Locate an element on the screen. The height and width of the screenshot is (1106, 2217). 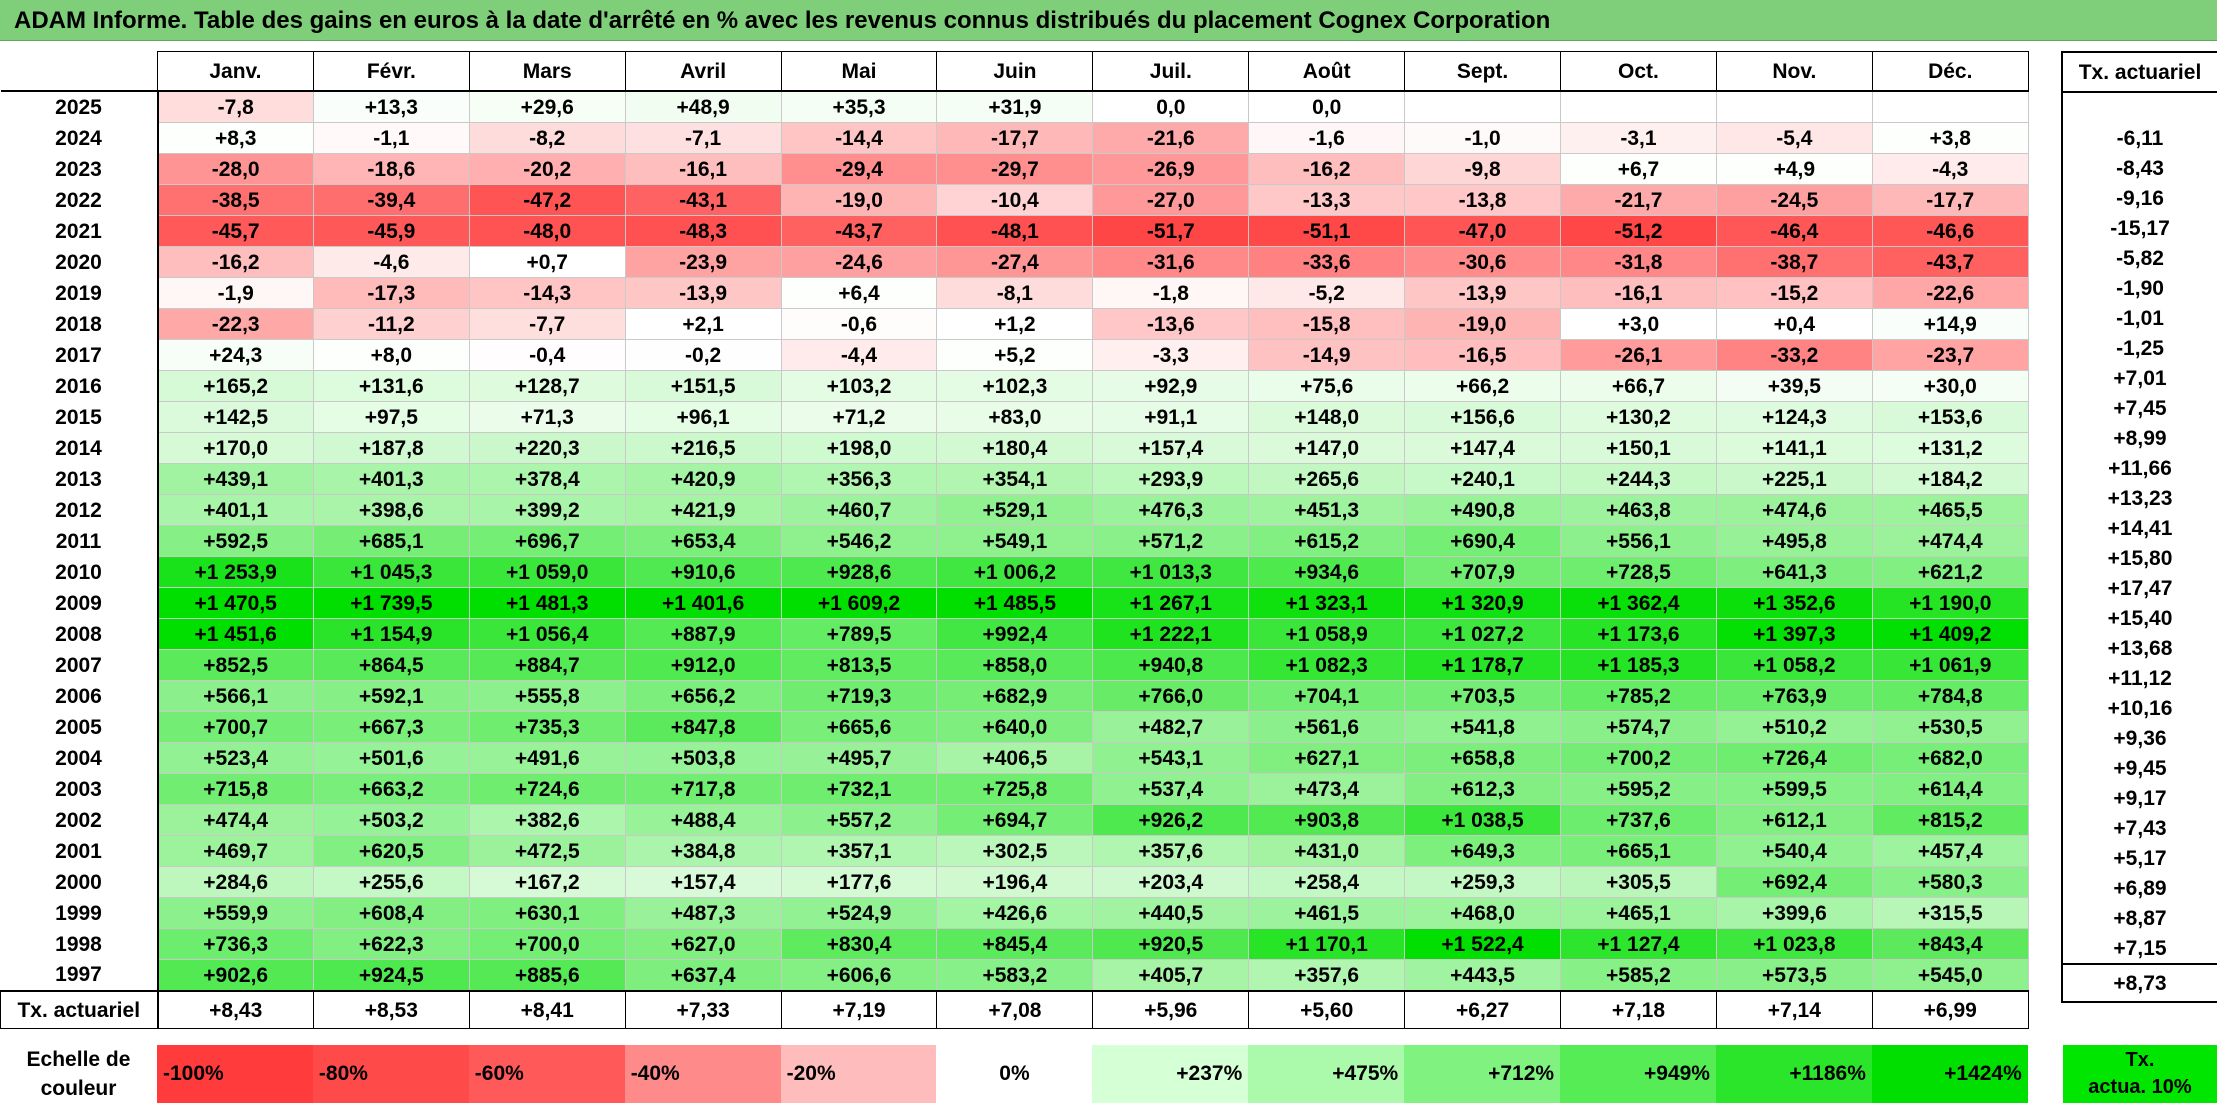
gain-cell: +203,4 is located at coordinates (1171, 882).